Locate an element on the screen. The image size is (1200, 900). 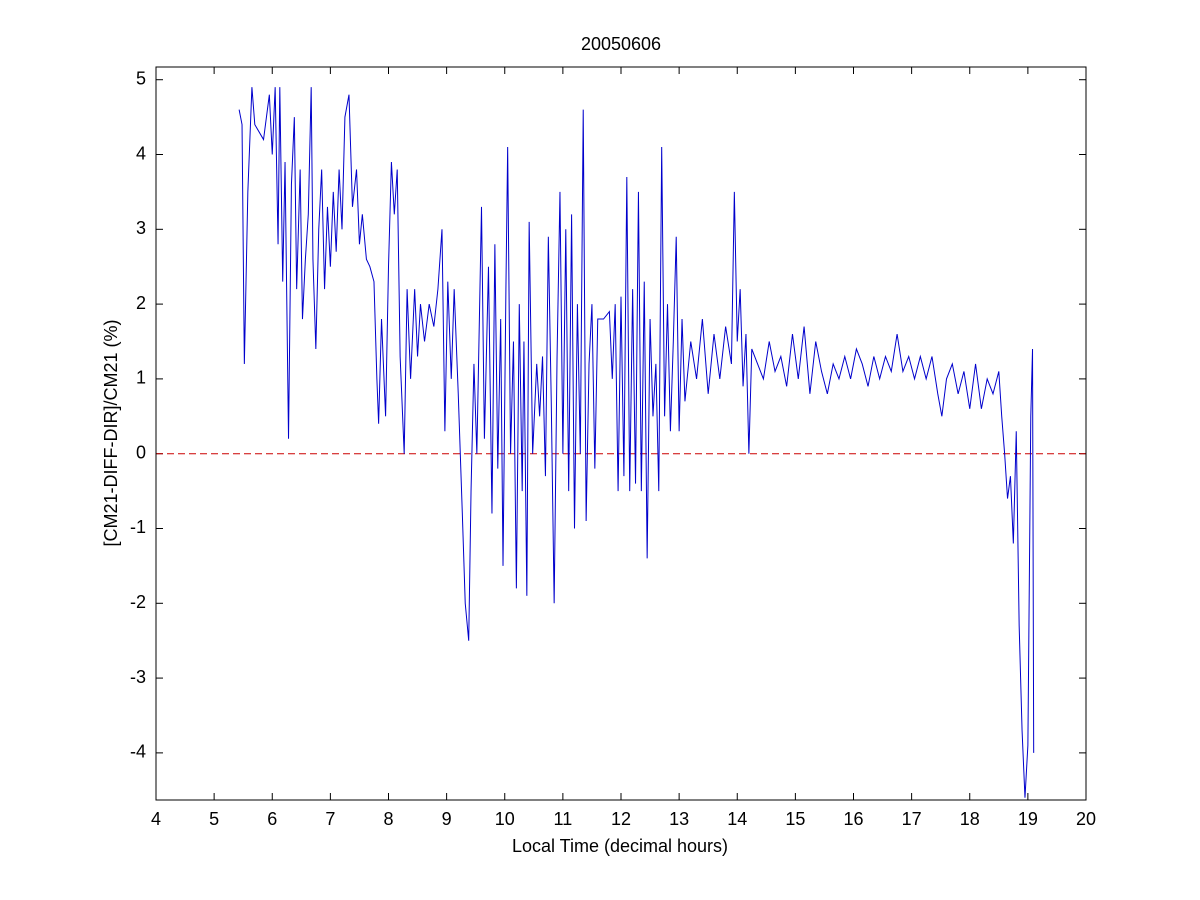
y-tick-label: -4 is located at coordinates (138, 752).